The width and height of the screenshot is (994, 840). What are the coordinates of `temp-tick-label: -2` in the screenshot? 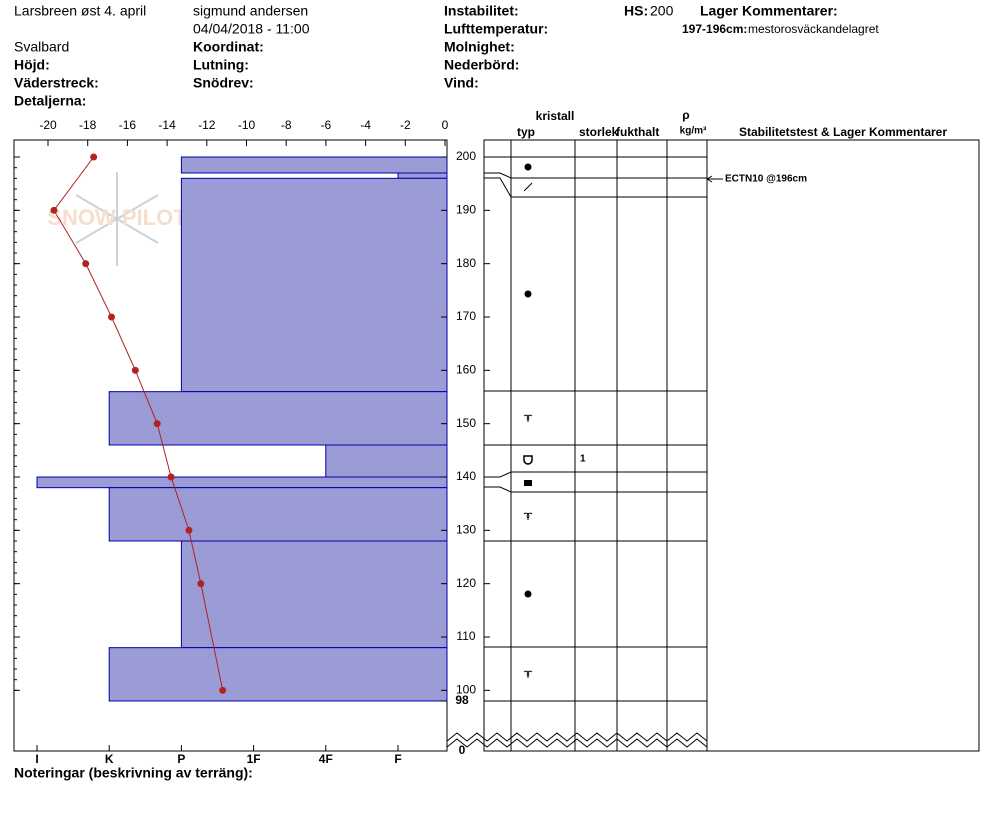 It's located at (405, 125).